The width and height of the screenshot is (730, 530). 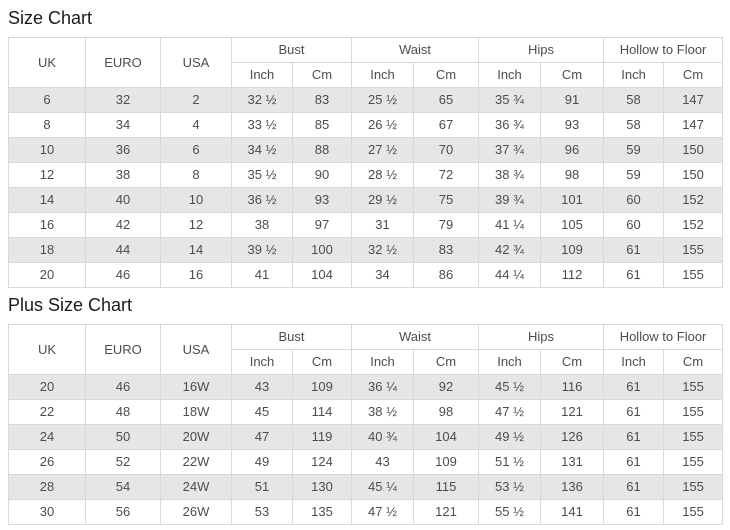 I want to click on table-cell: 22W, so click(x=196, y=462).